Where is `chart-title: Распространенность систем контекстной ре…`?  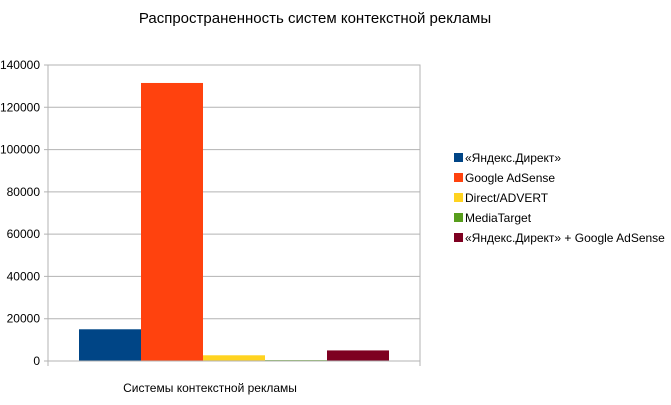 chart-title: Распространенность систем контекстной ре… is located at coordinates (315, 18).